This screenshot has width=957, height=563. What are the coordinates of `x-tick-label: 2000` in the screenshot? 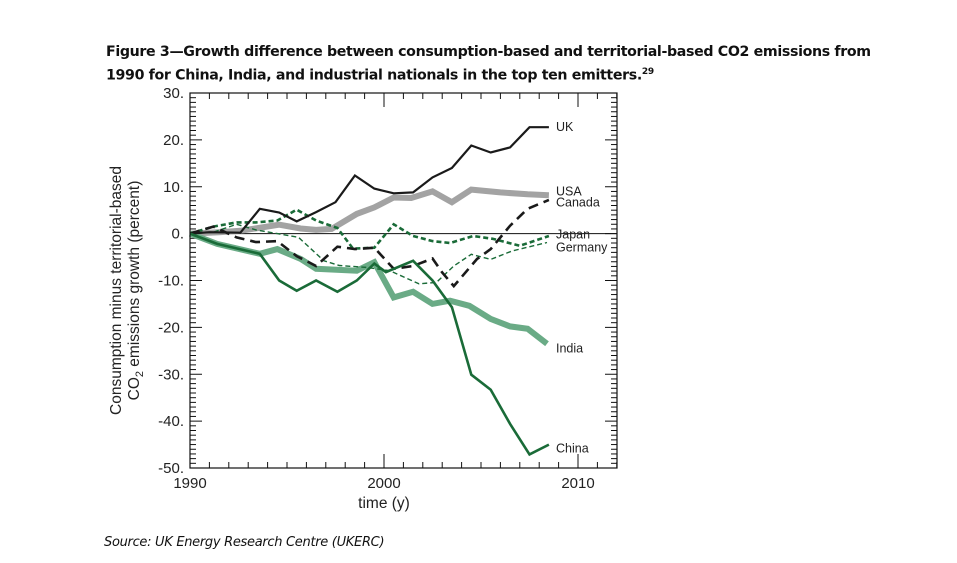 It's located at (383, 483).